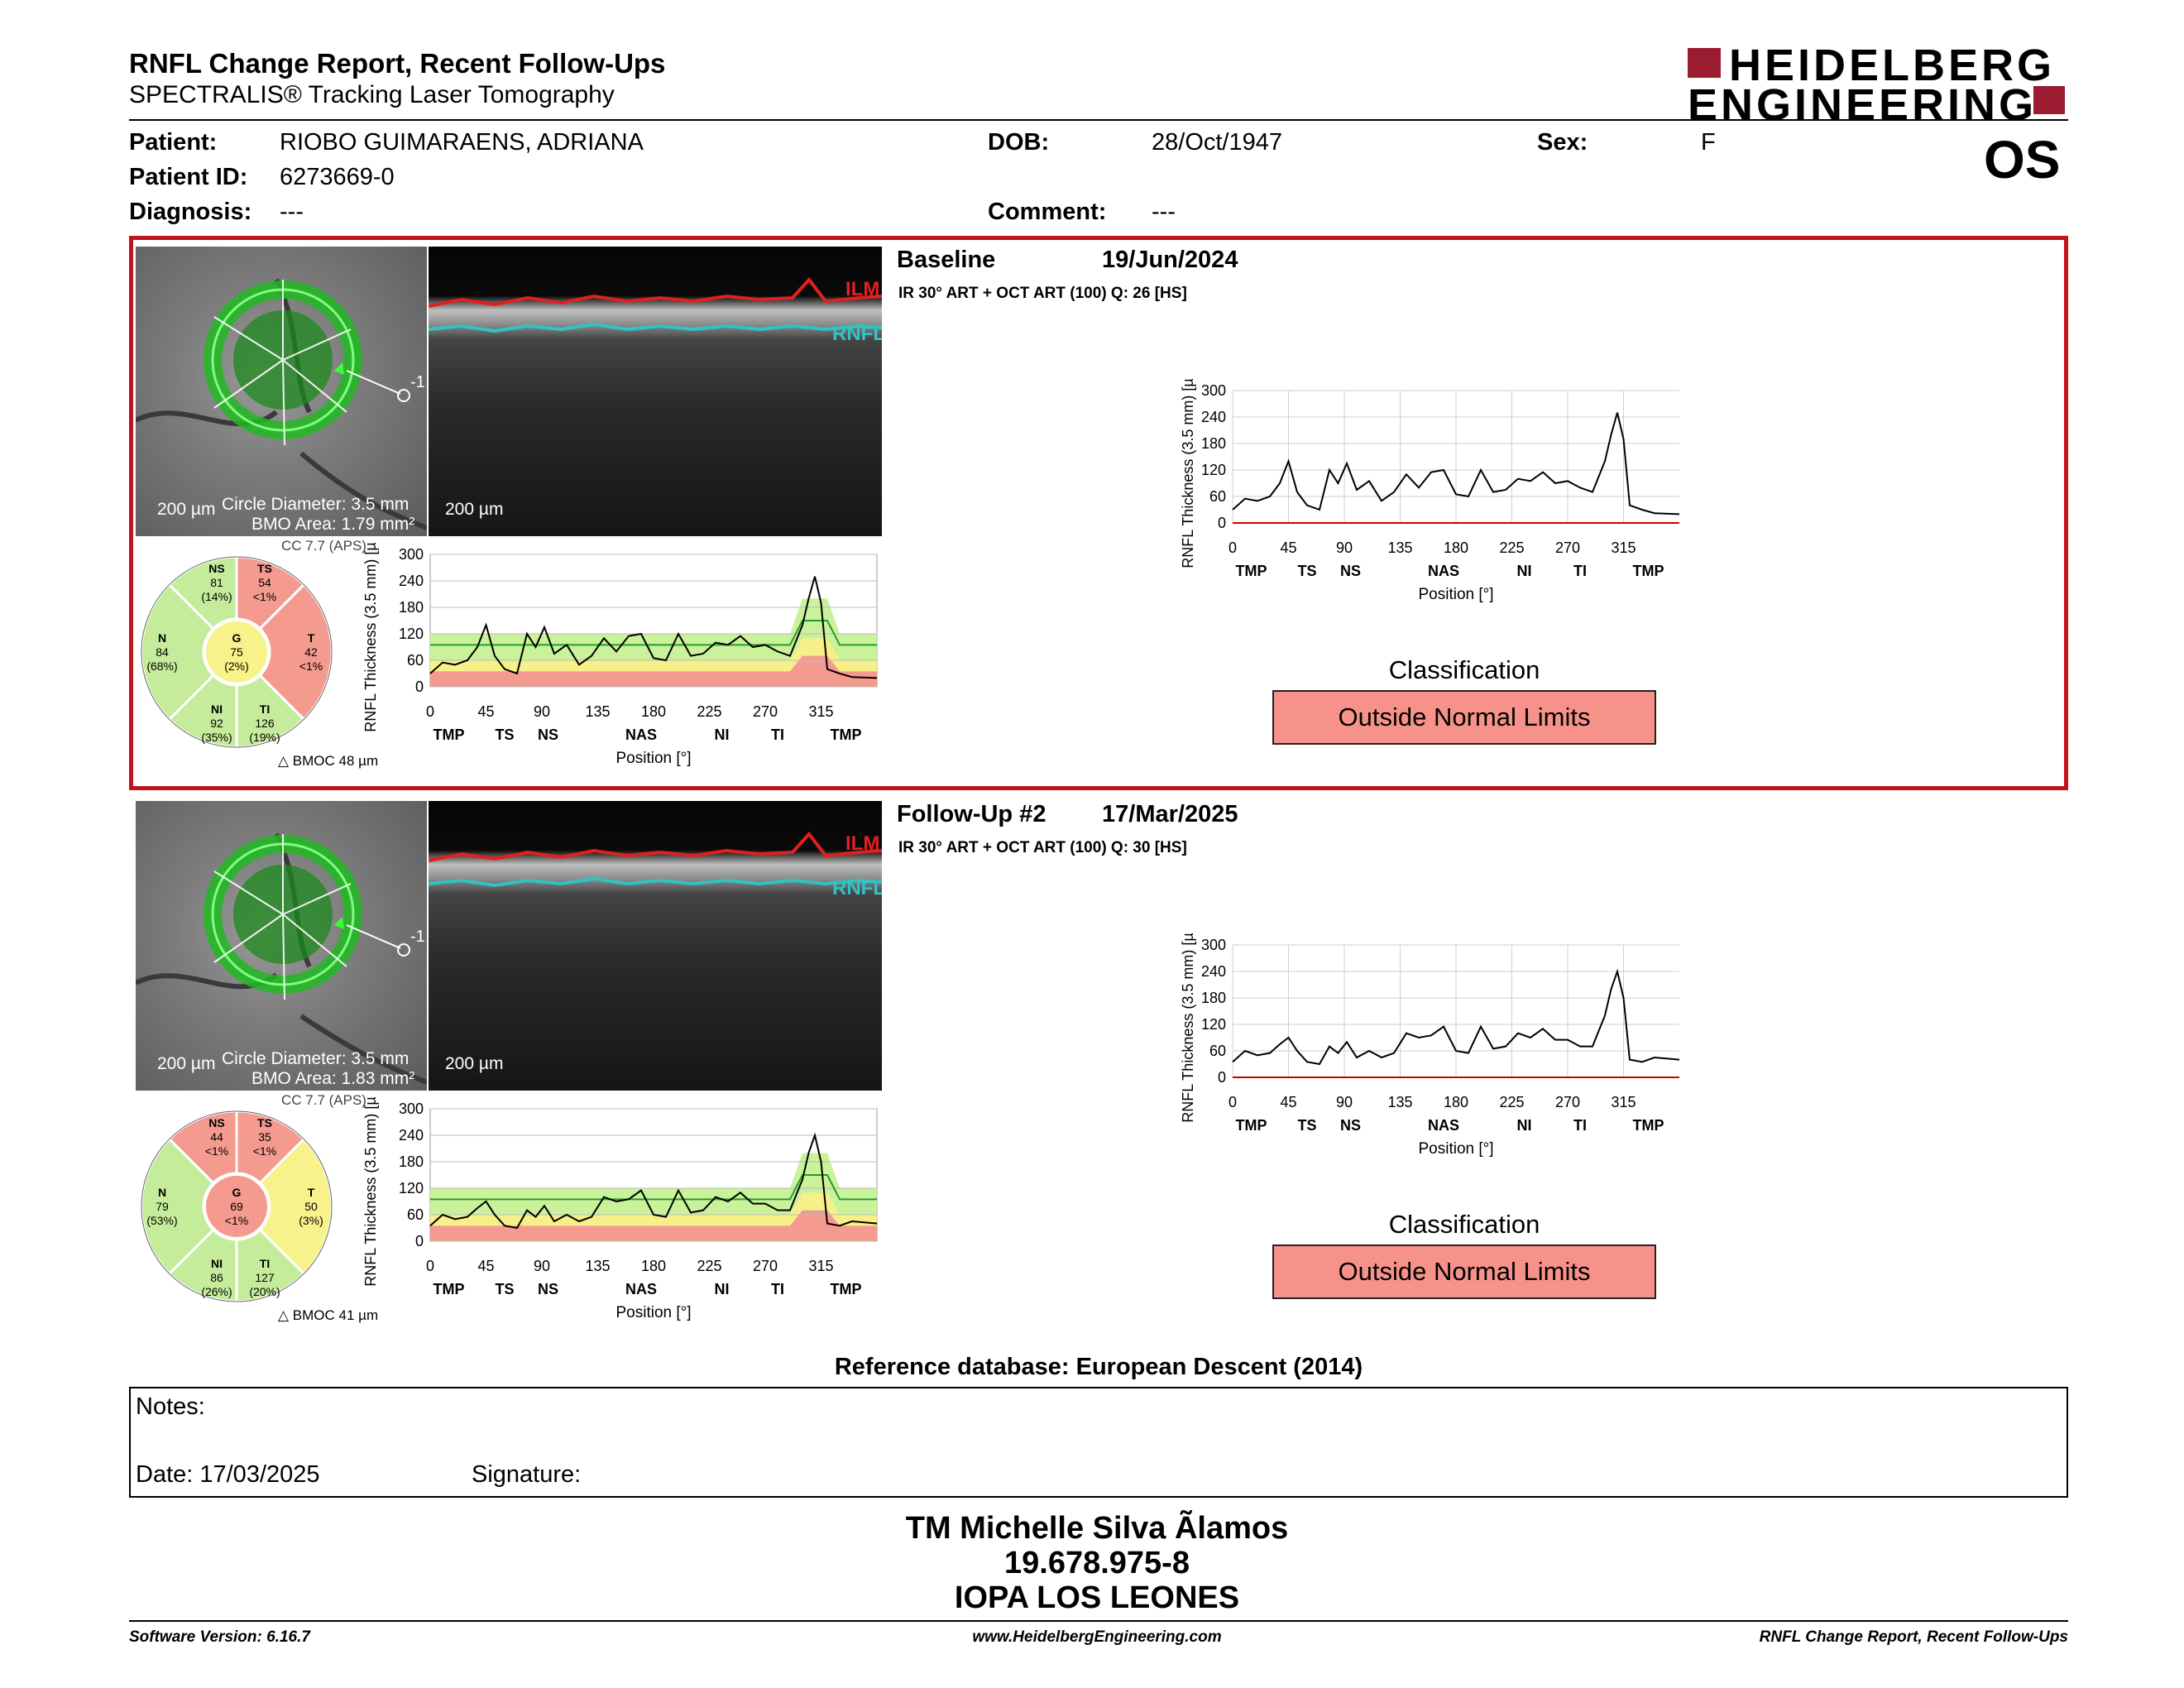  Describe the element at coordinates (655, 304) in the screenshot. I see `bscan-layers` at that location.